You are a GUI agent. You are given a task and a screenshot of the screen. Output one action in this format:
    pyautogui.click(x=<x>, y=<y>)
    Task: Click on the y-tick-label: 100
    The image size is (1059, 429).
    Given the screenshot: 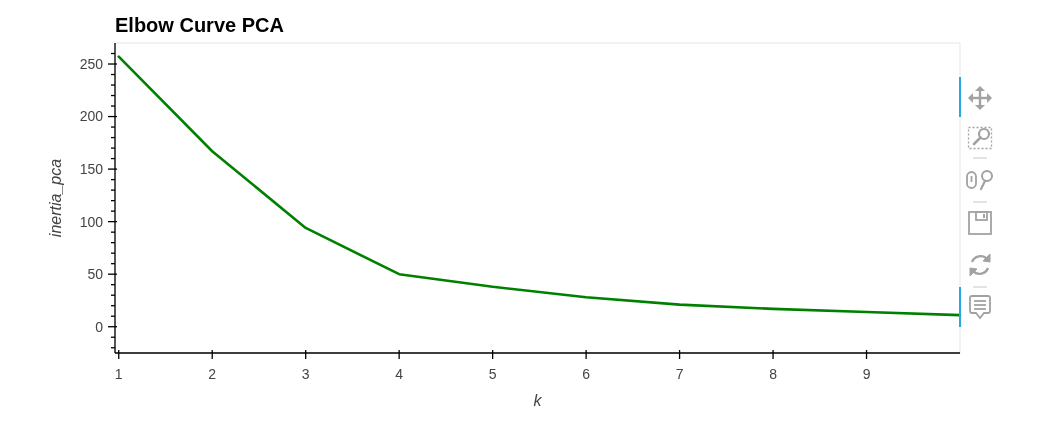 What is the action you would take?
    pyautogui.click(x=91, y=221)
    